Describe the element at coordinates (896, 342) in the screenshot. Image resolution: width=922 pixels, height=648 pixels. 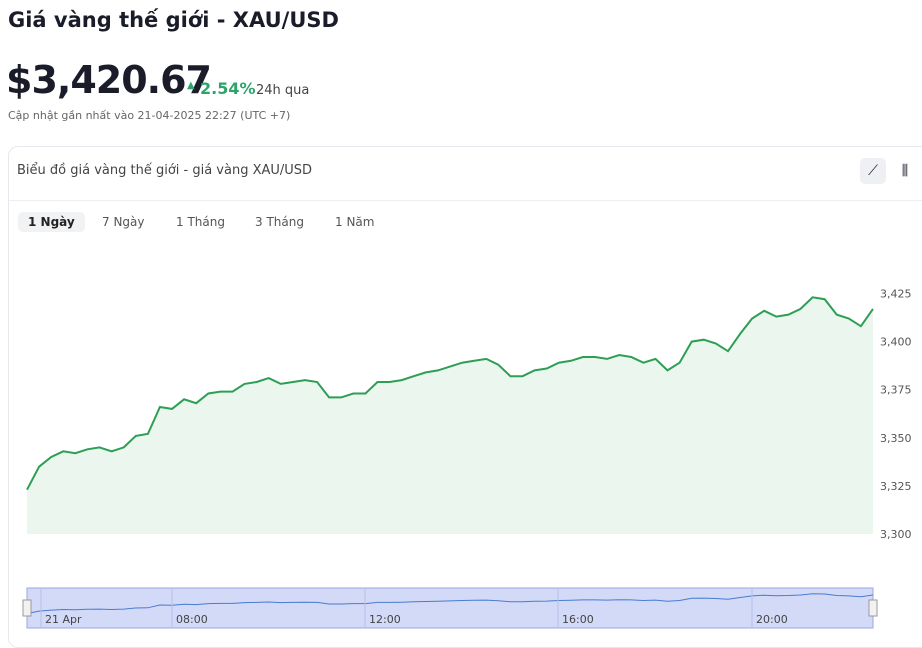
I see `y-tick-label: 3,400` at that location.